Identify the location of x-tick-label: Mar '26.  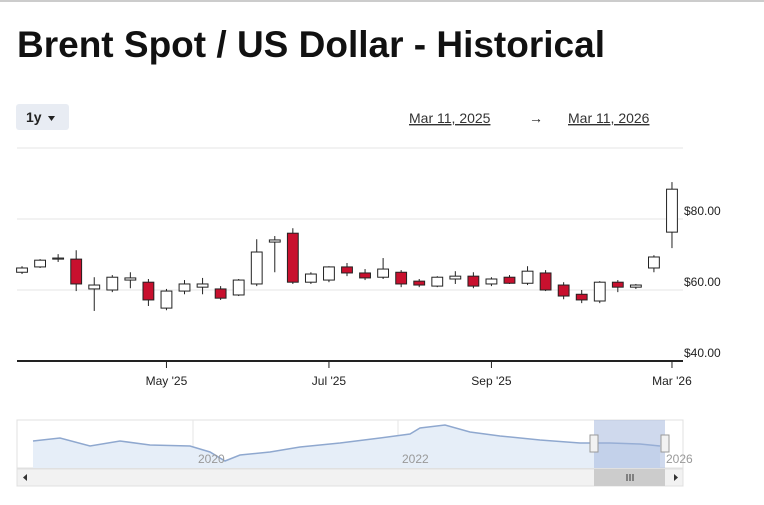
(672, 381).